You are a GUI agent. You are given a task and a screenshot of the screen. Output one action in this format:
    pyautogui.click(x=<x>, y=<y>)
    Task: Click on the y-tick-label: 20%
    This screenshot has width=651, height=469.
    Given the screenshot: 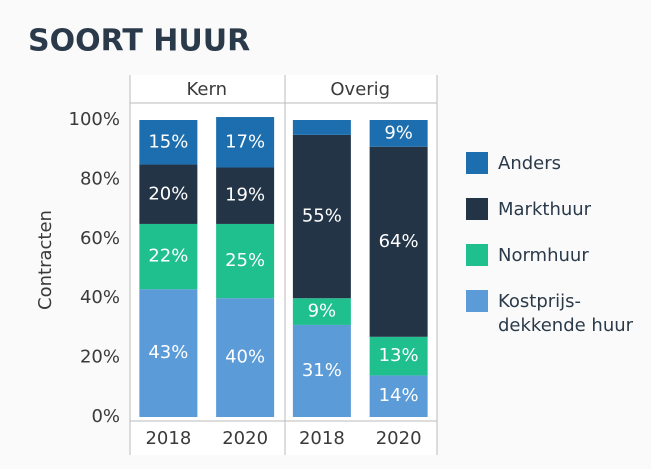 What is the action you would take?
    pyautogui.click(x=100, y=357)
    